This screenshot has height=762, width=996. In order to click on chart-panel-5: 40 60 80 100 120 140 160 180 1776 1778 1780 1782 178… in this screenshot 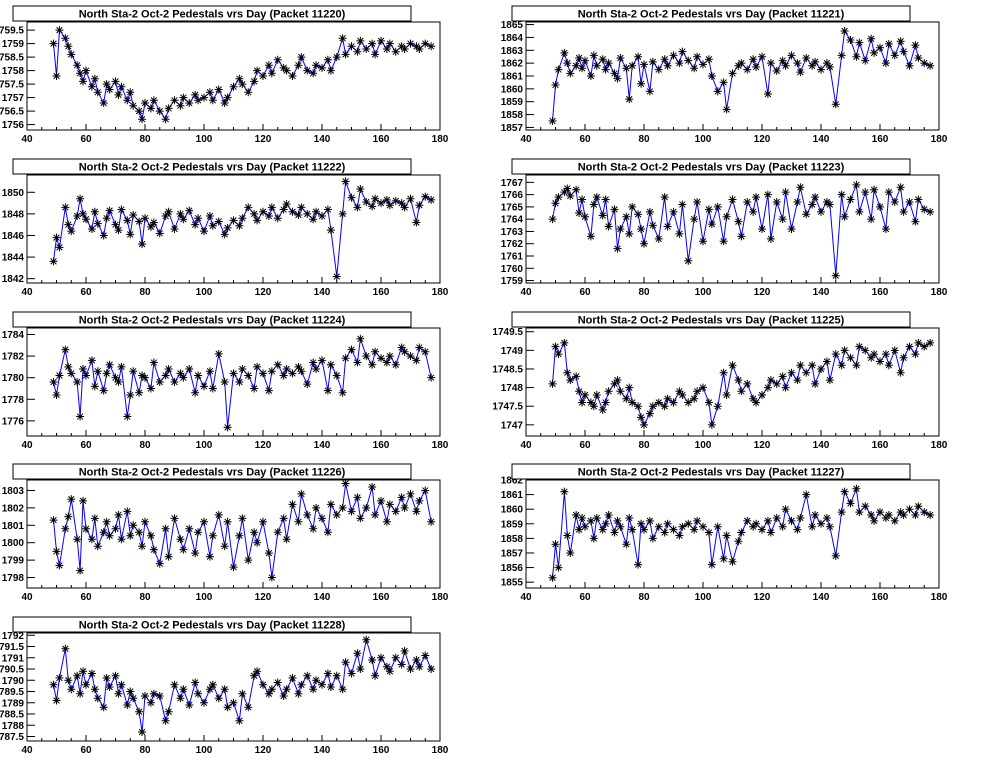, I will do `click(225, 381)`.